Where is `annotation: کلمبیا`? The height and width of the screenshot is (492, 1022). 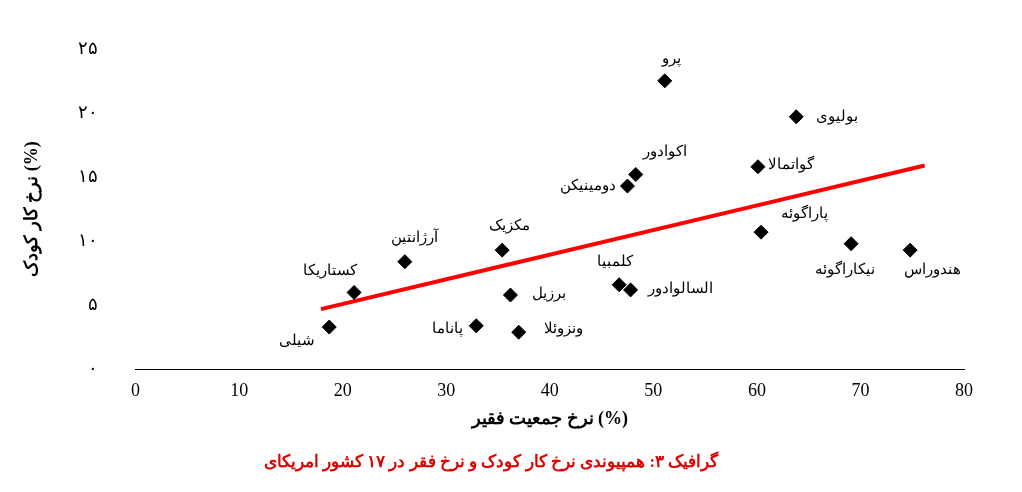
annotation: کلمبیا is located at coordinates (616, 260).